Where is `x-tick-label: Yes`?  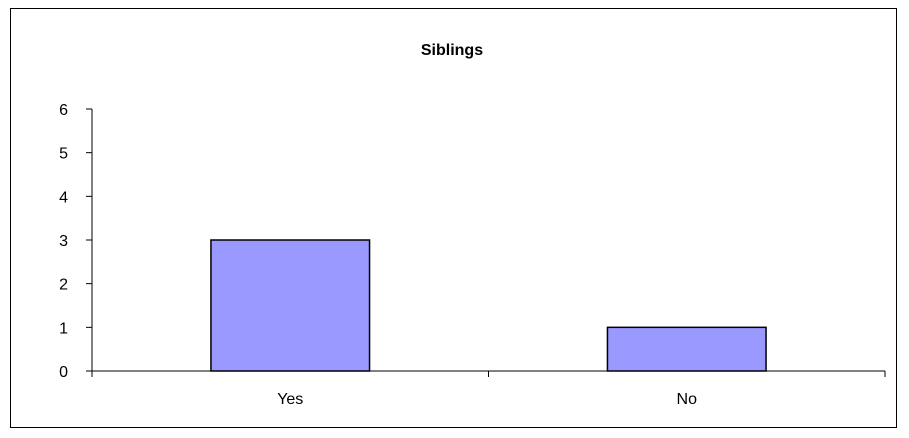
x-tick-label: Yes is located at coordinates (290, 399).